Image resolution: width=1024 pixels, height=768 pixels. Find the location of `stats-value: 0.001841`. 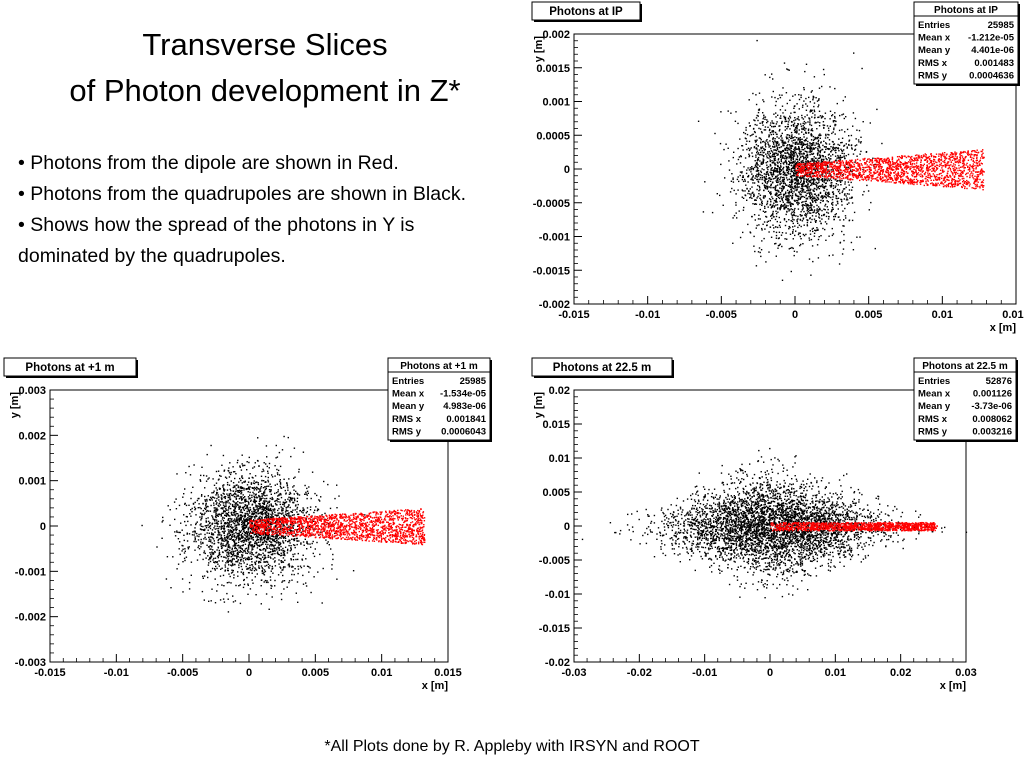

stats-value: 0.001841 is located at coordinates (466, 419).